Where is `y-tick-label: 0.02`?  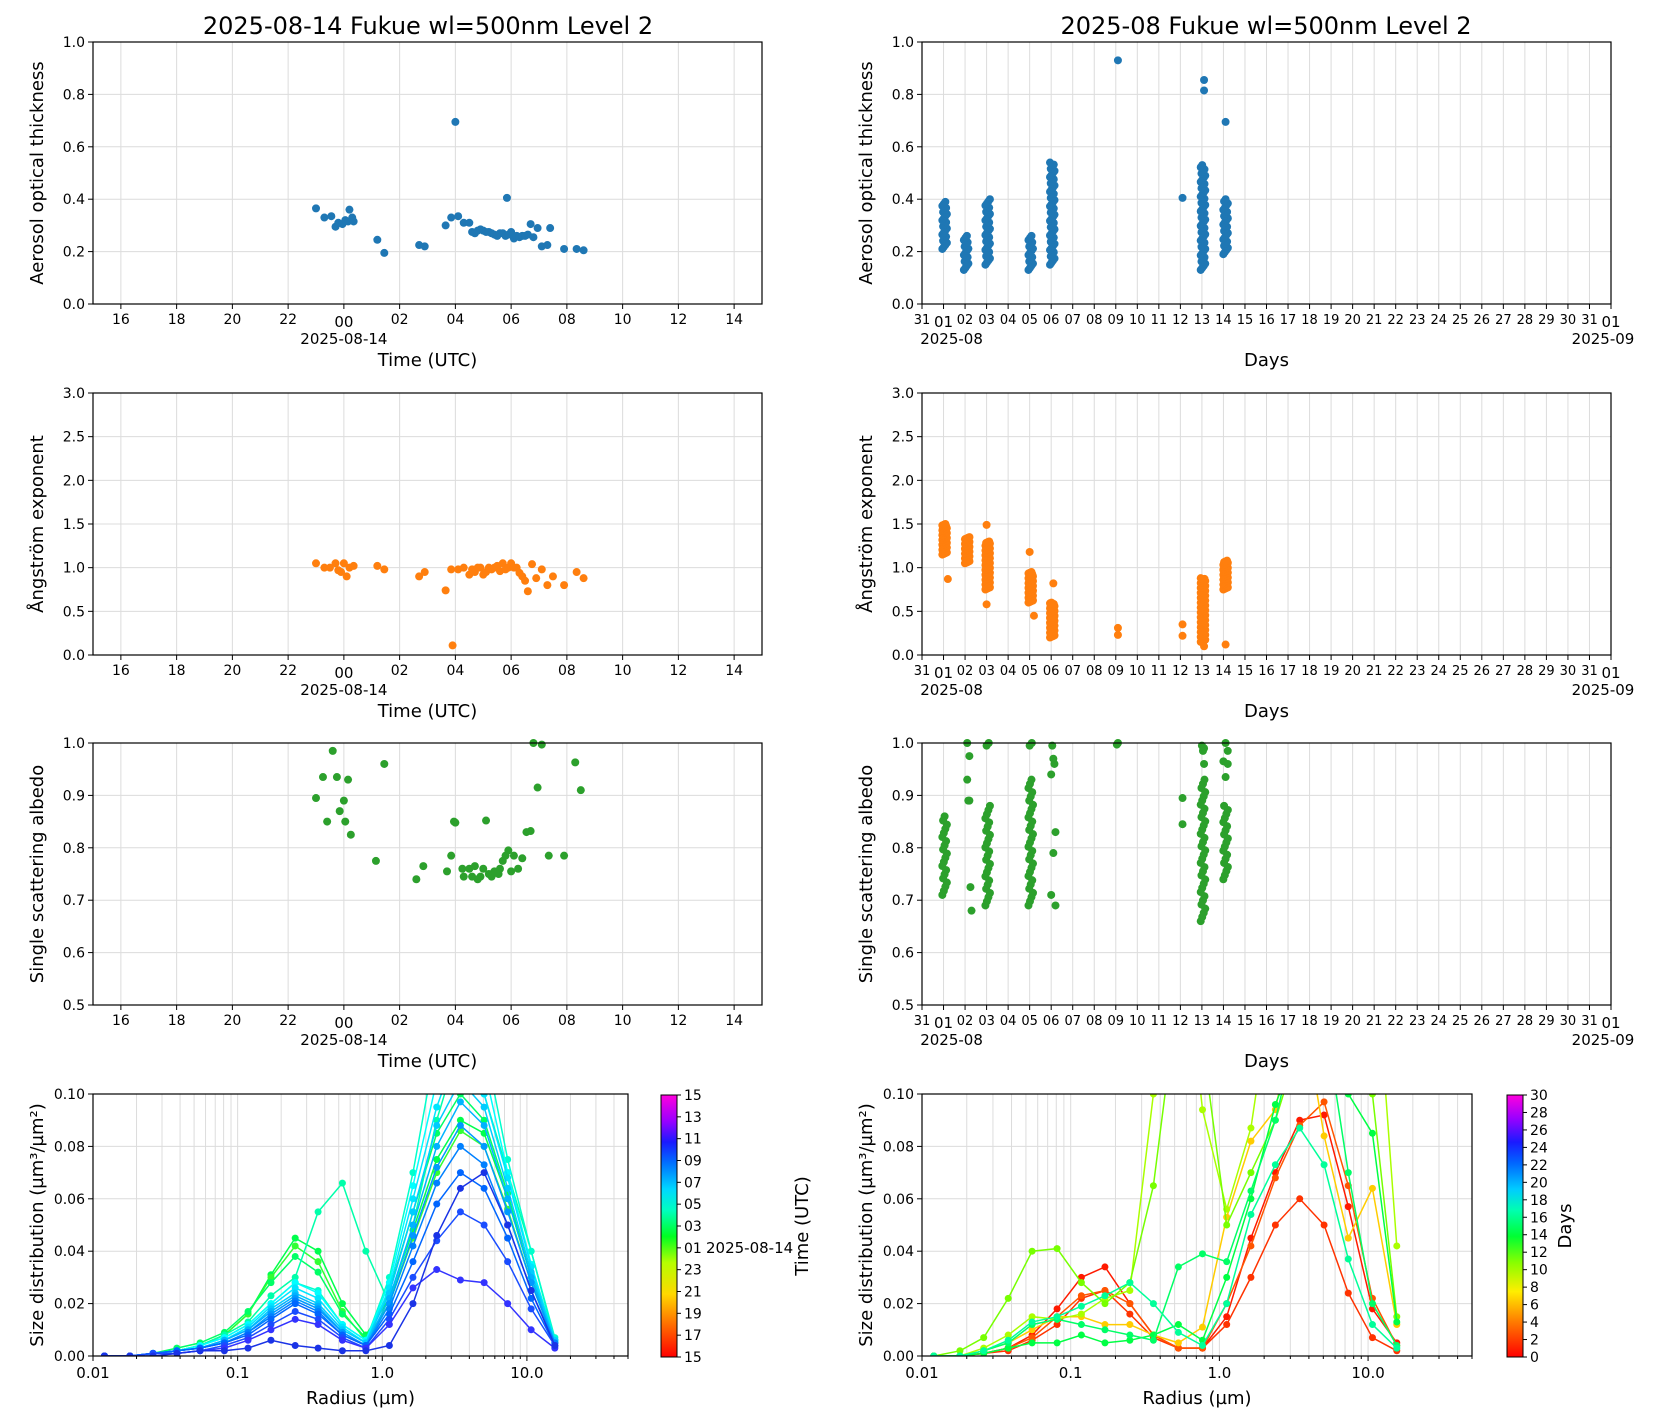
y-tick-label: 0.02 is located at coordinates (898, 1305).